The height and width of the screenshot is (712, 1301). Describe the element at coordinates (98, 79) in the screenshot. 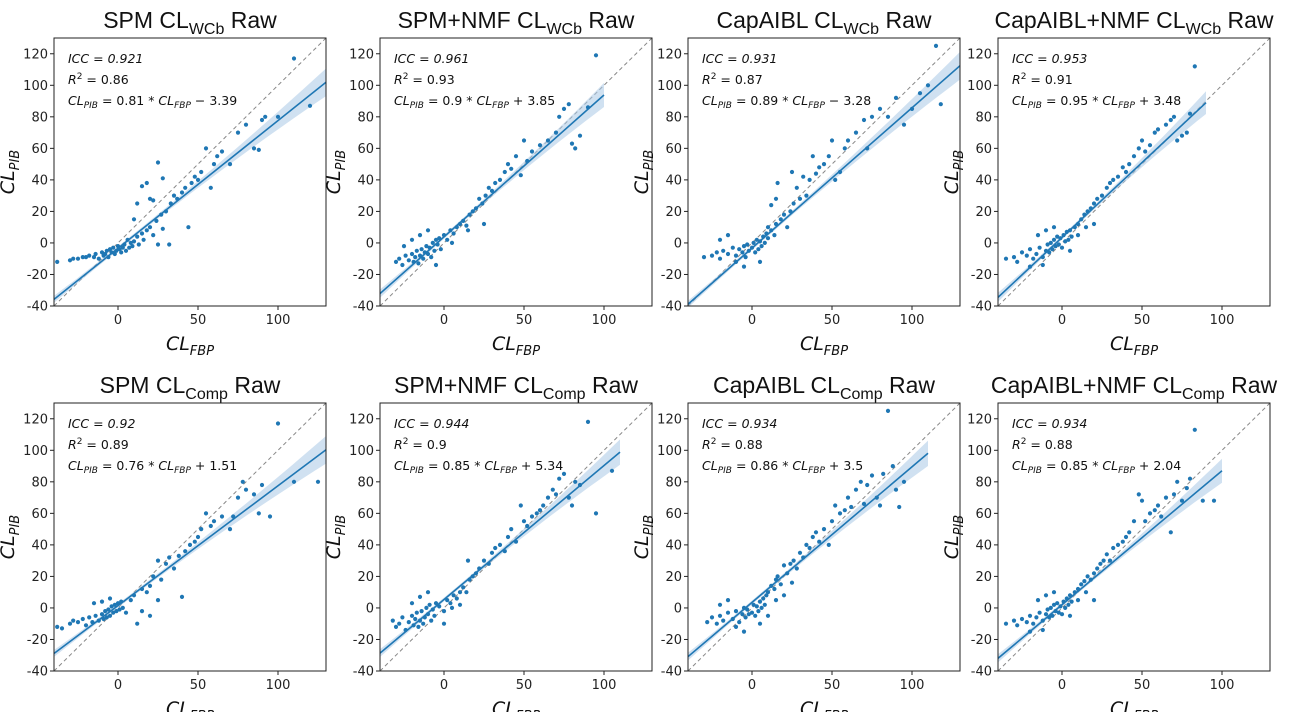

I see `r2-annotation: R2 = 0.86` at that location.